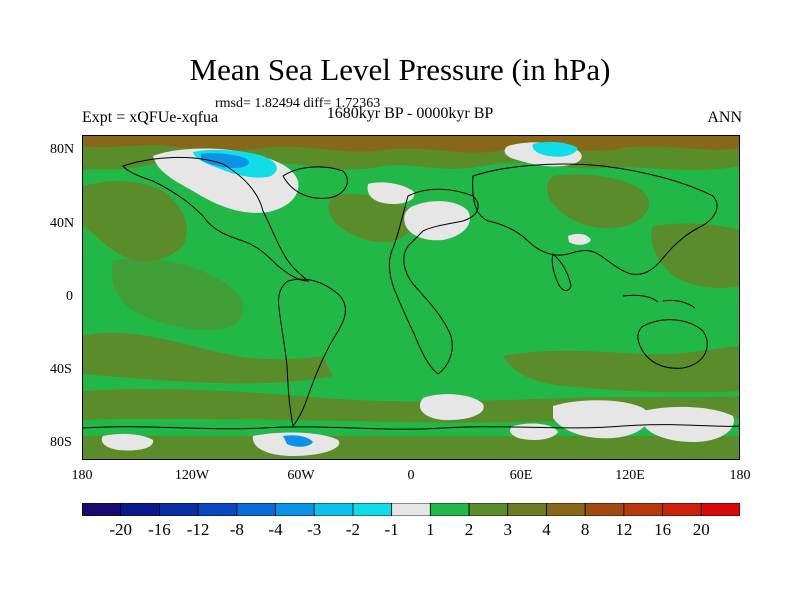 Image resolution: width=800 pixels, height=600 pixels. What do you see at coordinates (371, 218) in the screenshot?
I see `north-atlantic-olive` at bounding box center [371, 218].